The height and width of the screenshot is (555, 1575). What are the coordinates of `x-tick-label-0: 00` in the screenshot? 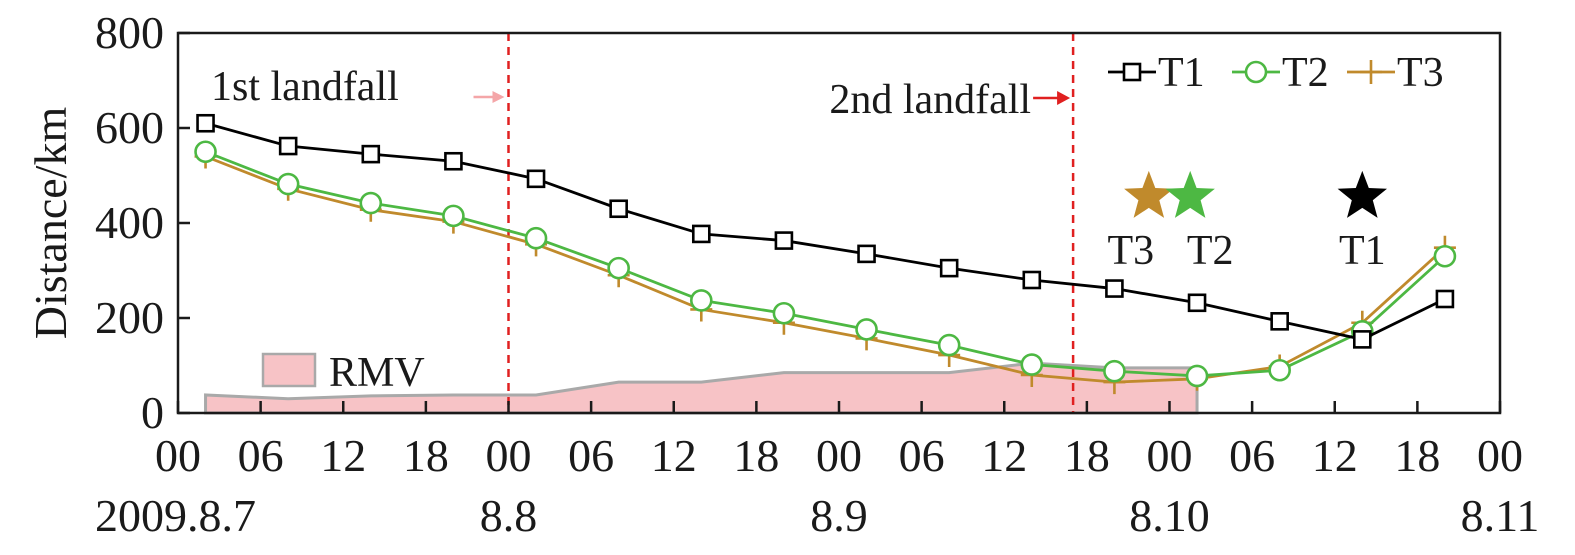 It's located at (178, 455).